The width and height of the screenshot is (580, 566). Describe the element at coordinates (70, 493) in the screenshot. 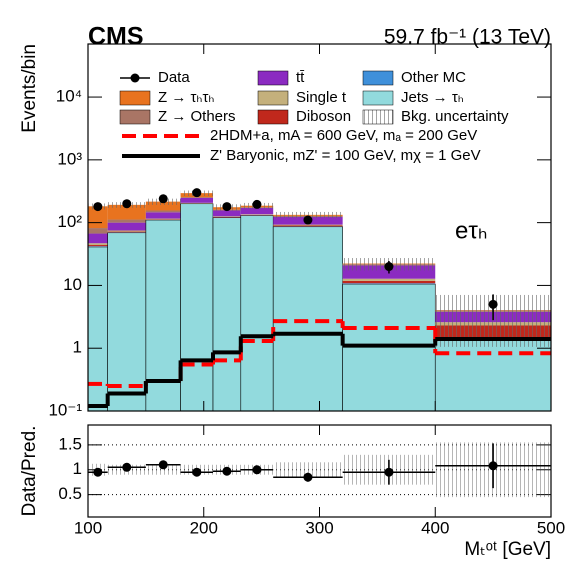

I see `y-tick-label: 0.5` at that location.